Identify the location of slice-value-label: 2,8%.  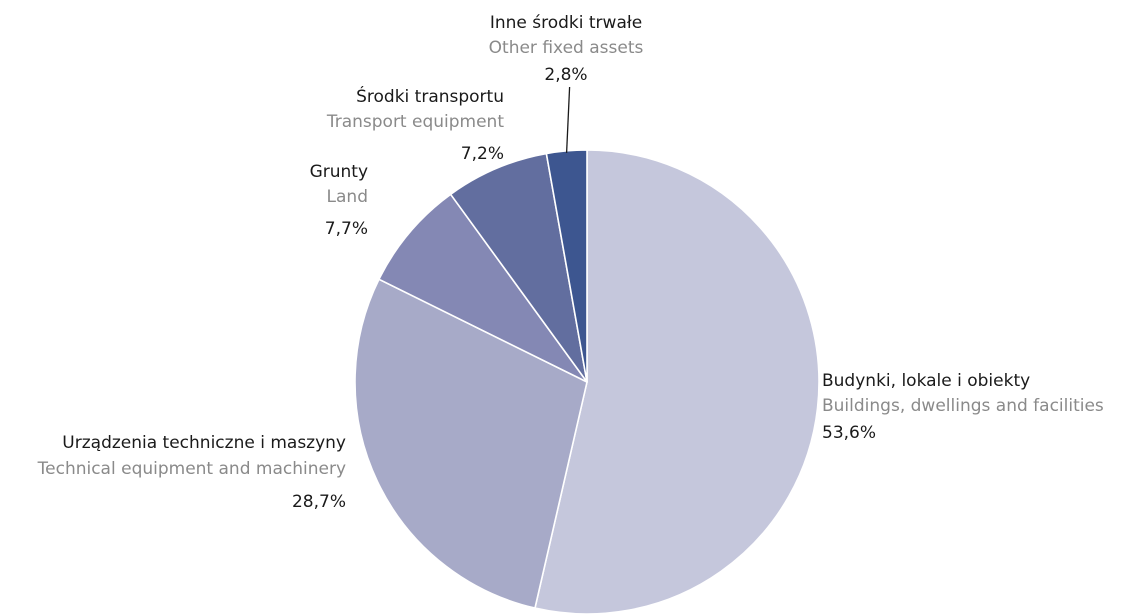
(565, 75).